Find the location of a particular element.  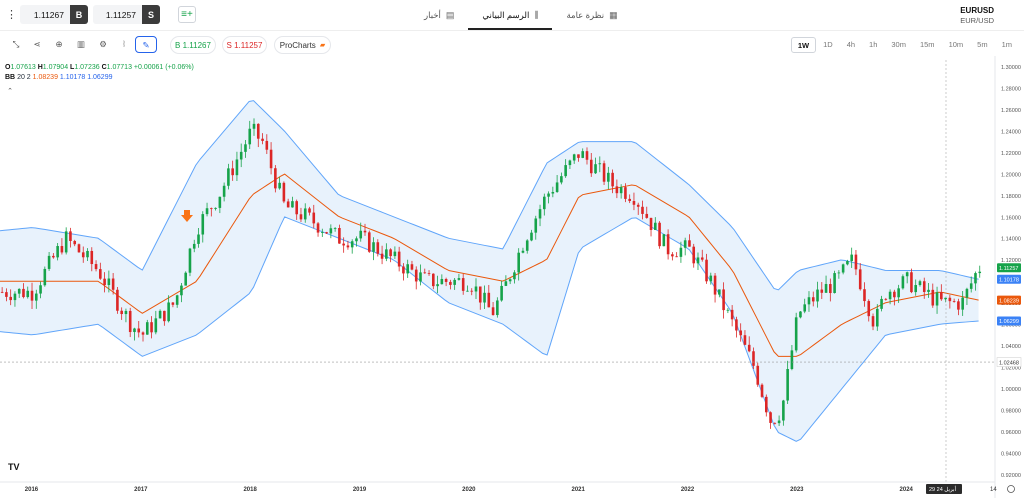

tab-chart-label: الرسم البياني is located at coordinates (506, 14).